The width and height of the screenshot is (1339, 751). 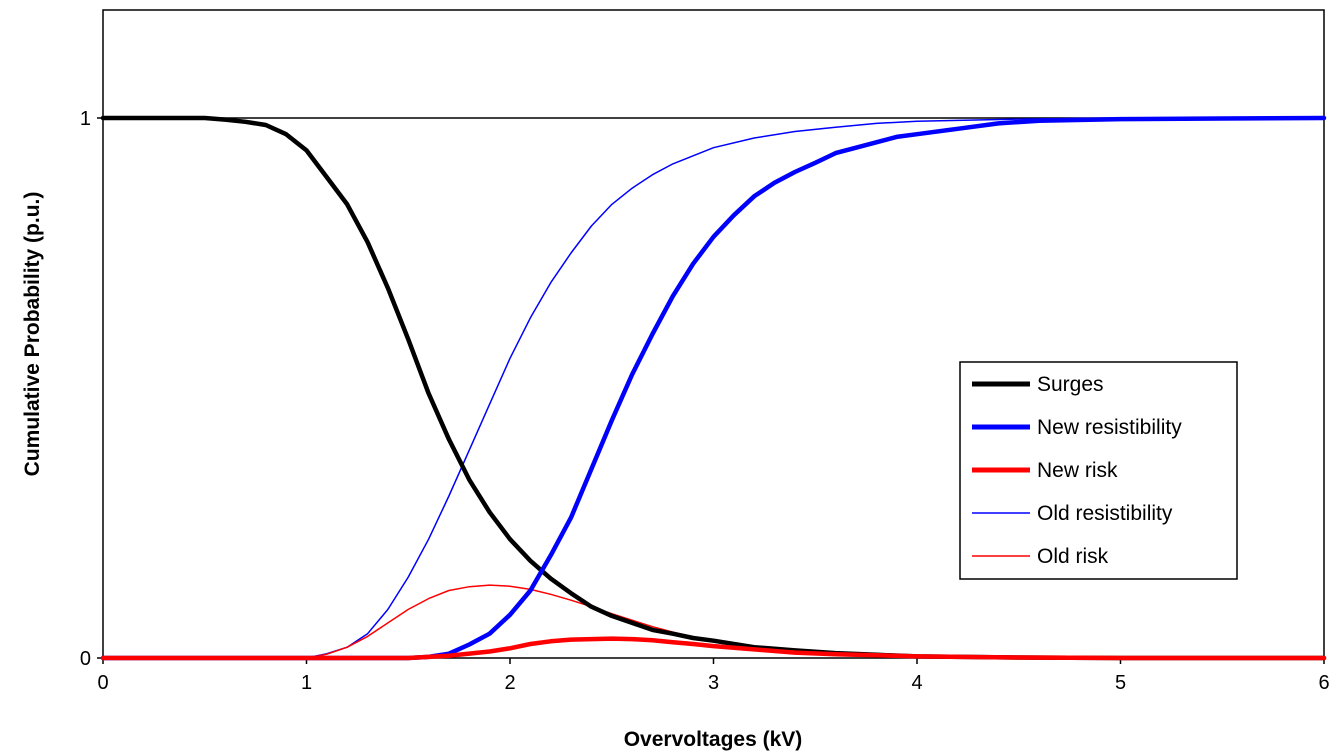 What do you see at coordinates (306, 683) in the screenshot?
I see `x-tick-label: 1` at bounding box center [306, 683].